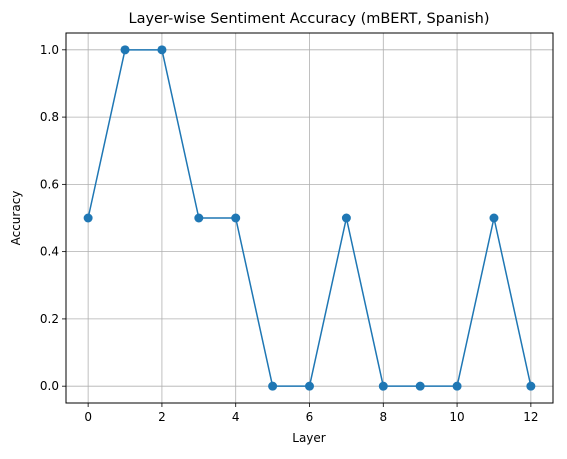 The image size is (567, 459). I want to click on x-tick-label: 6, so click(310, 417).